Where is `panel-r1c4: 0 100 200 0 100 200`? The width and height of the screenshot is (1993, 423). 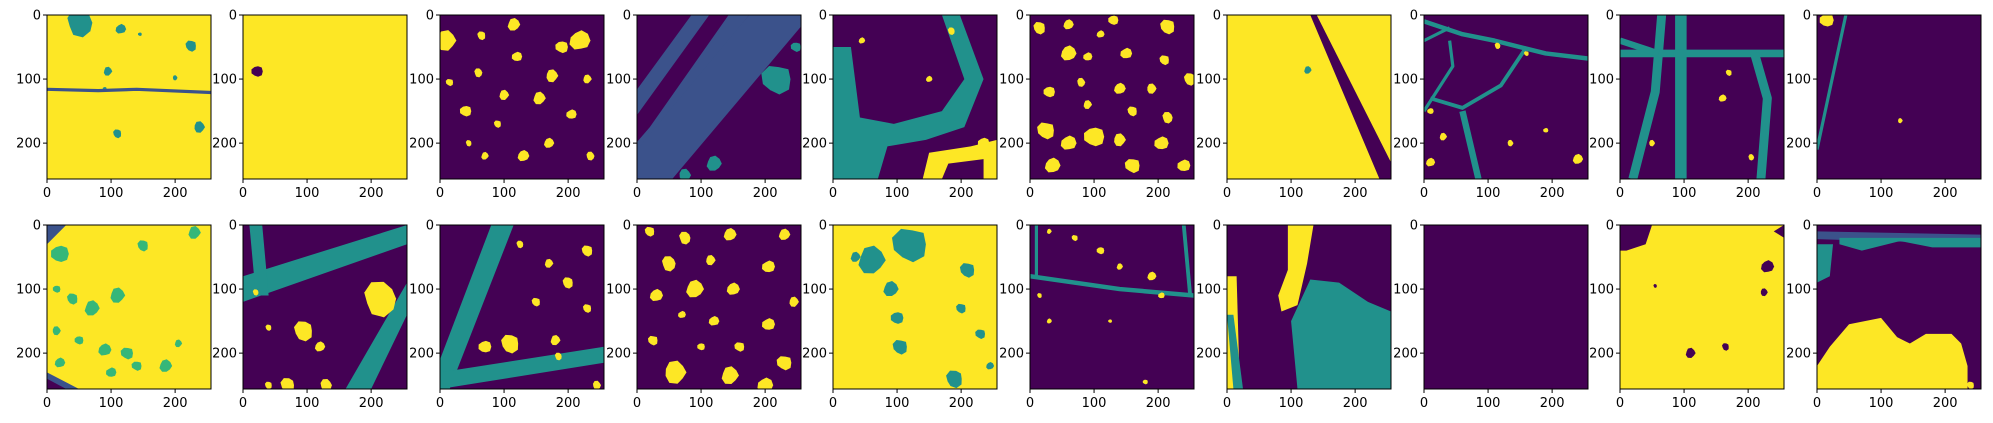
panel-r1c4: 0 100 200 0 100 200 is located at coordinates (704, 105).